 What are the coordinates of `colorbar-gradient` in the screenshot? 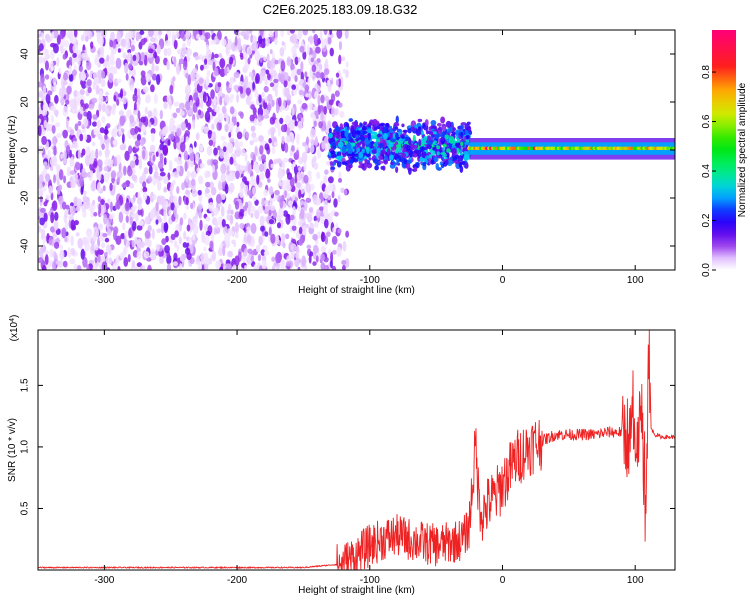 It's located at (724, 150).